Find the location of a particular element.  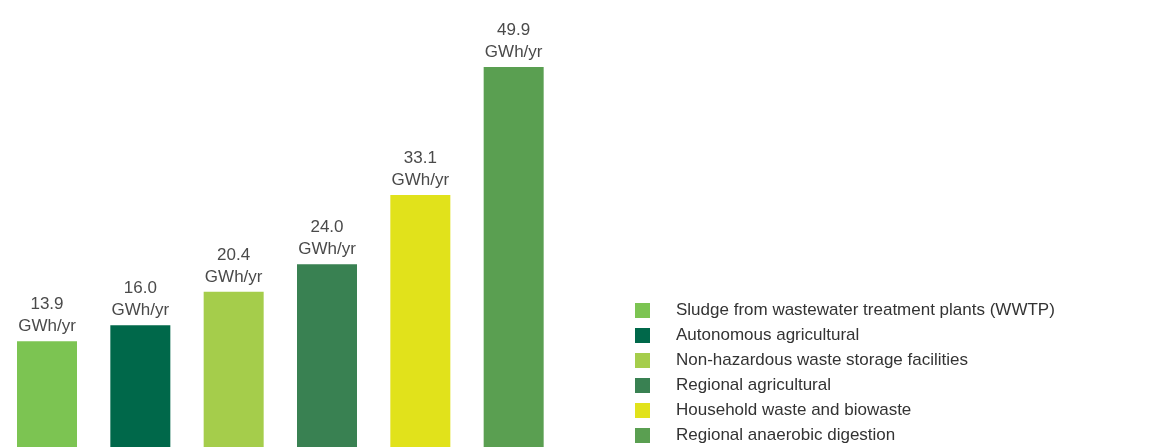

legend-label: Regional agricultural is located at coordinates (753, 384).